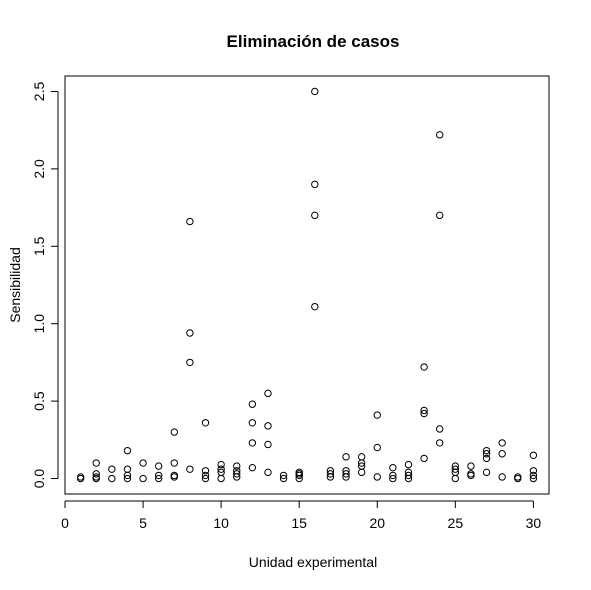 The width and height of the screenshot is (591, 590). Describe the element at coordinates (39, 169) in the screenshot. I see `y-tick-label: 2.0` at that location.